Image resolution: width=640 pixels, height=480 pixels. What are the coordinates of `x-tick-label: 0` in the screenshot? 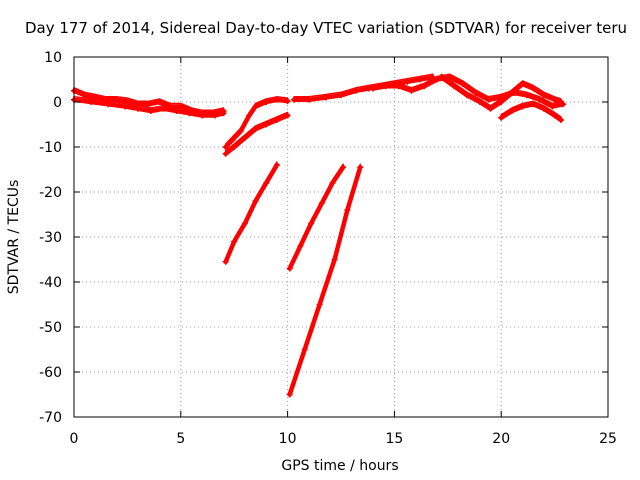 It's located at (74, 439).